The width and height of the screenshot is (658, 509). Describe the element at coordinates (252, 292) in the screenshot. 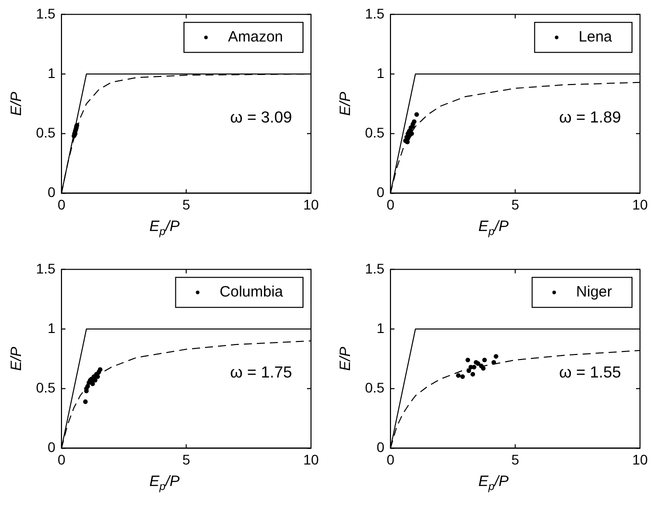

I see `legend-label: Columbia` at that location.